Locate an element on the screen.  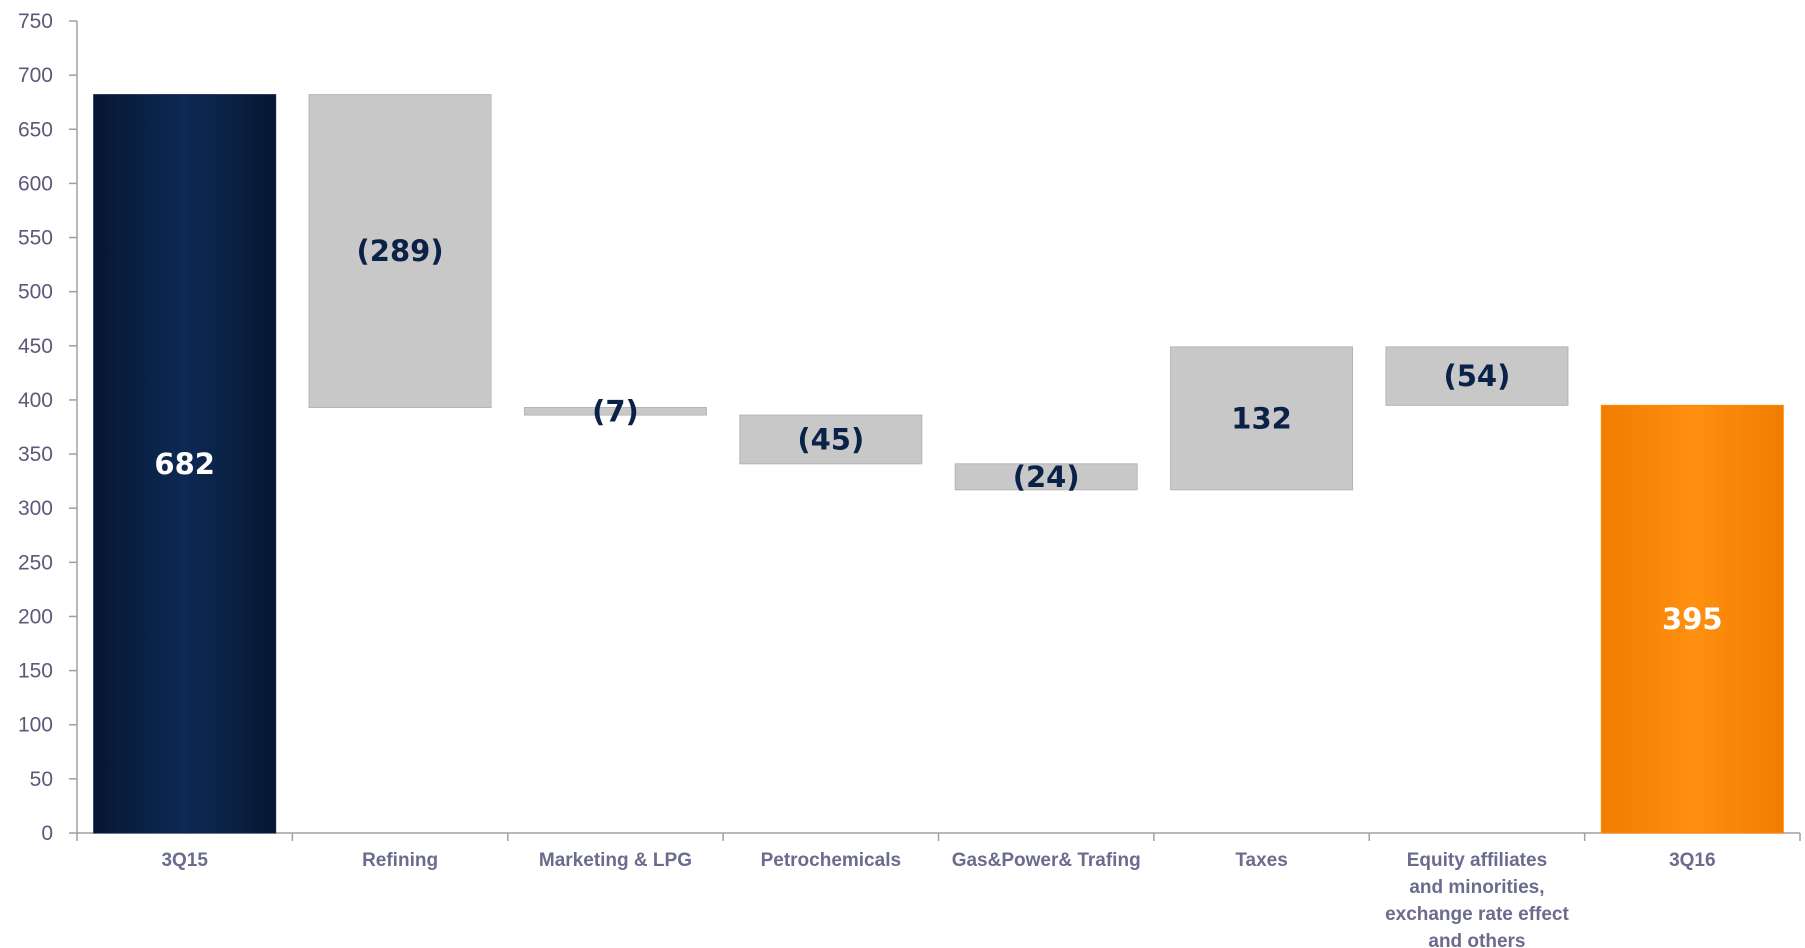
end-total-bar is located at coordinates (1692, 619).